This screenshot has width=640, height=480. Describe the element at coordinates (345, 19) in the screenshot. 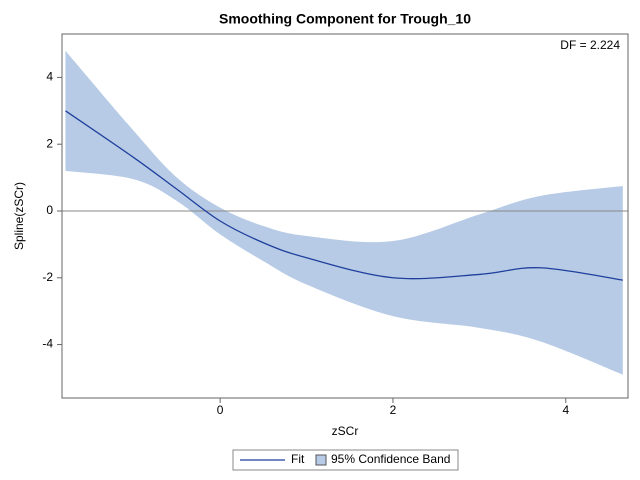

I see `chart-title: Smoothing Component for Trough_10` at that location.